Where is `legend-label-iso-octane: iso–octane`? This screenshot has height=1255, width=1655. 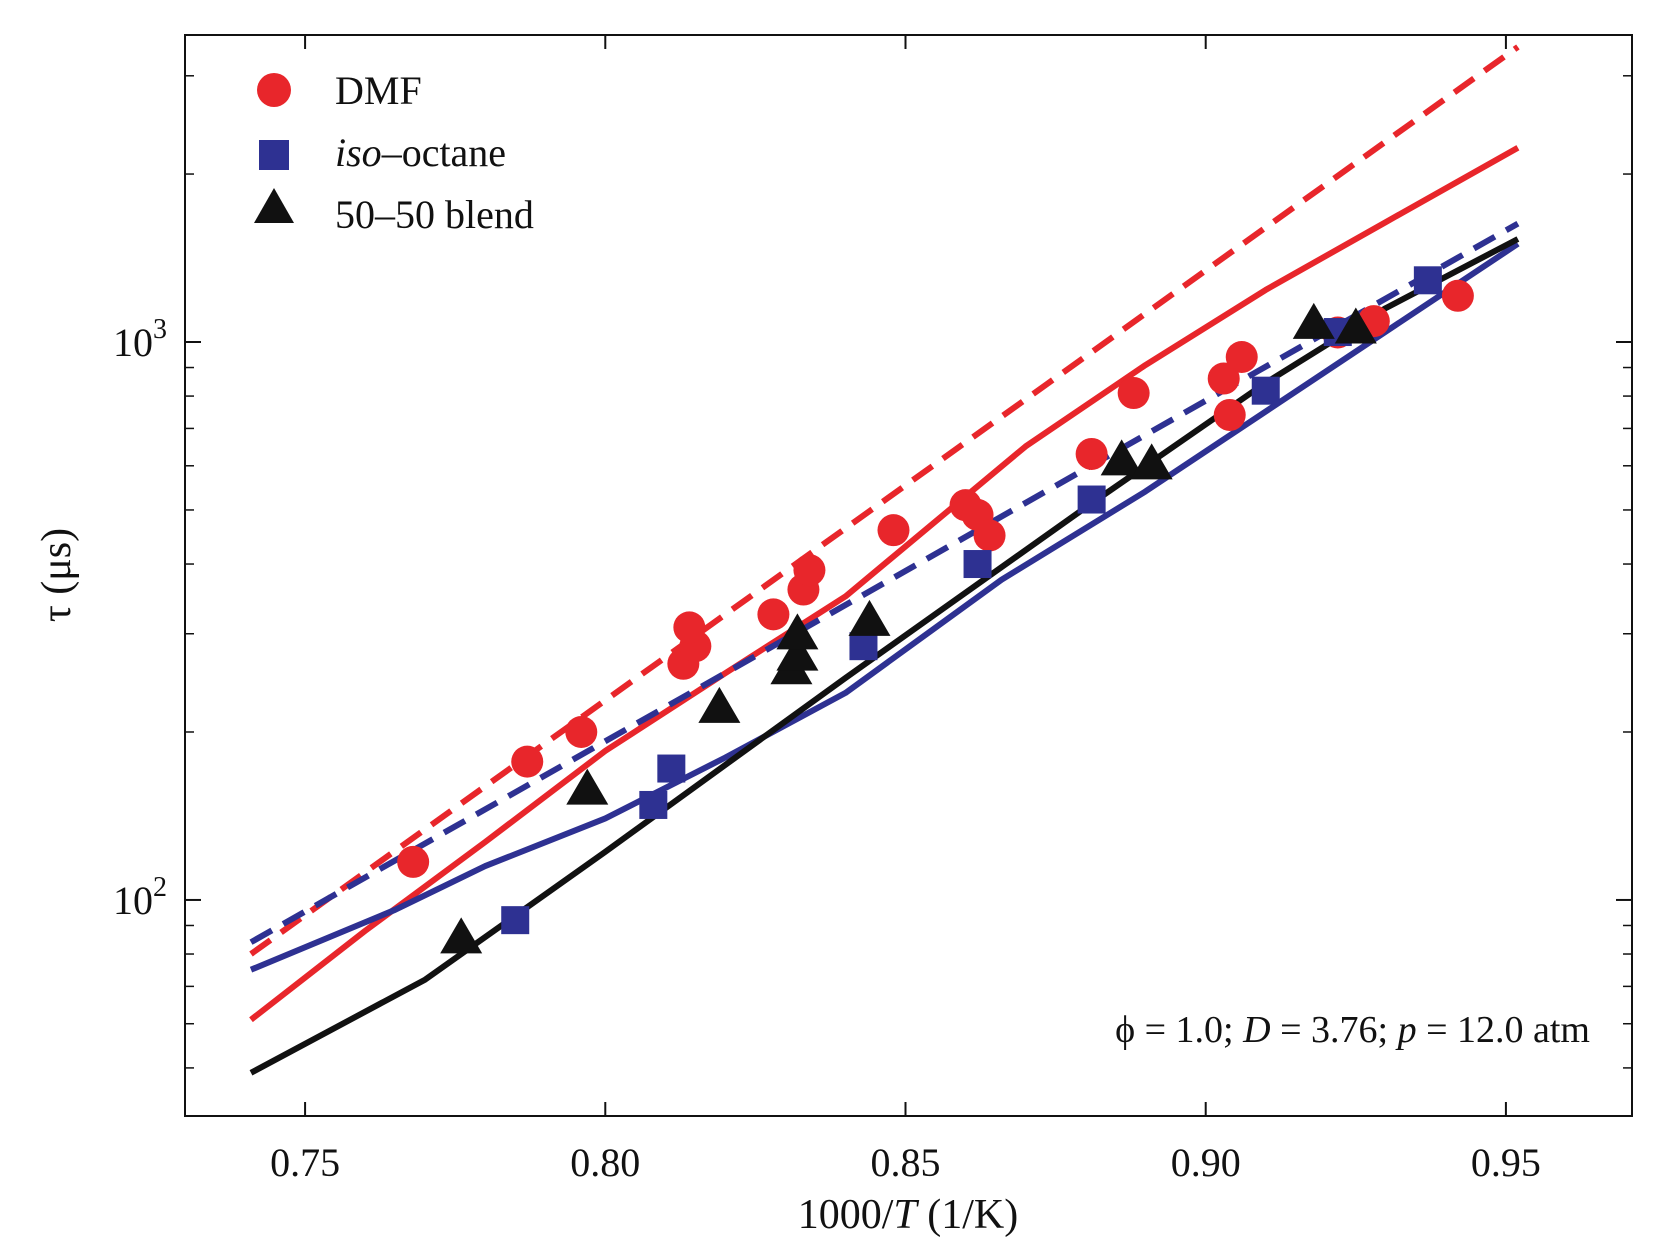
legend-label-iso-octane: iso–octane is located at coordinates (420, 152).